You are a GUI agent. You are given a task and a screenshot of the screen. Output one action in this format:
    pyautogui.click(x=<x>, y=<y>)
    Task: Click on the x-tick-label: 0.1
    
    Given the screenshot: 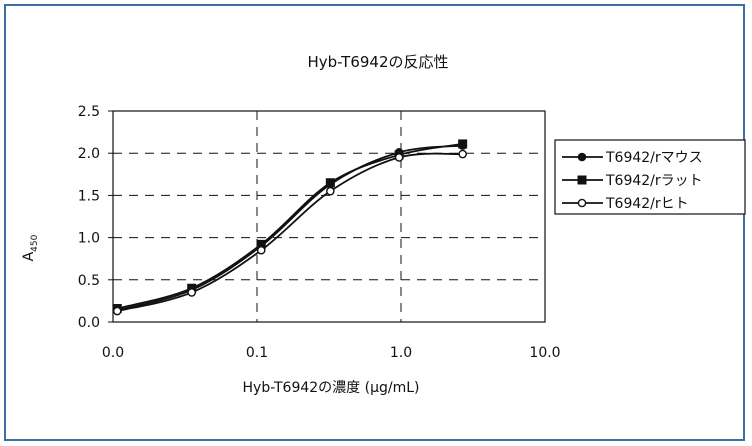 What is the action you would take?
    pyautogui.click(x=257, y=353)
    